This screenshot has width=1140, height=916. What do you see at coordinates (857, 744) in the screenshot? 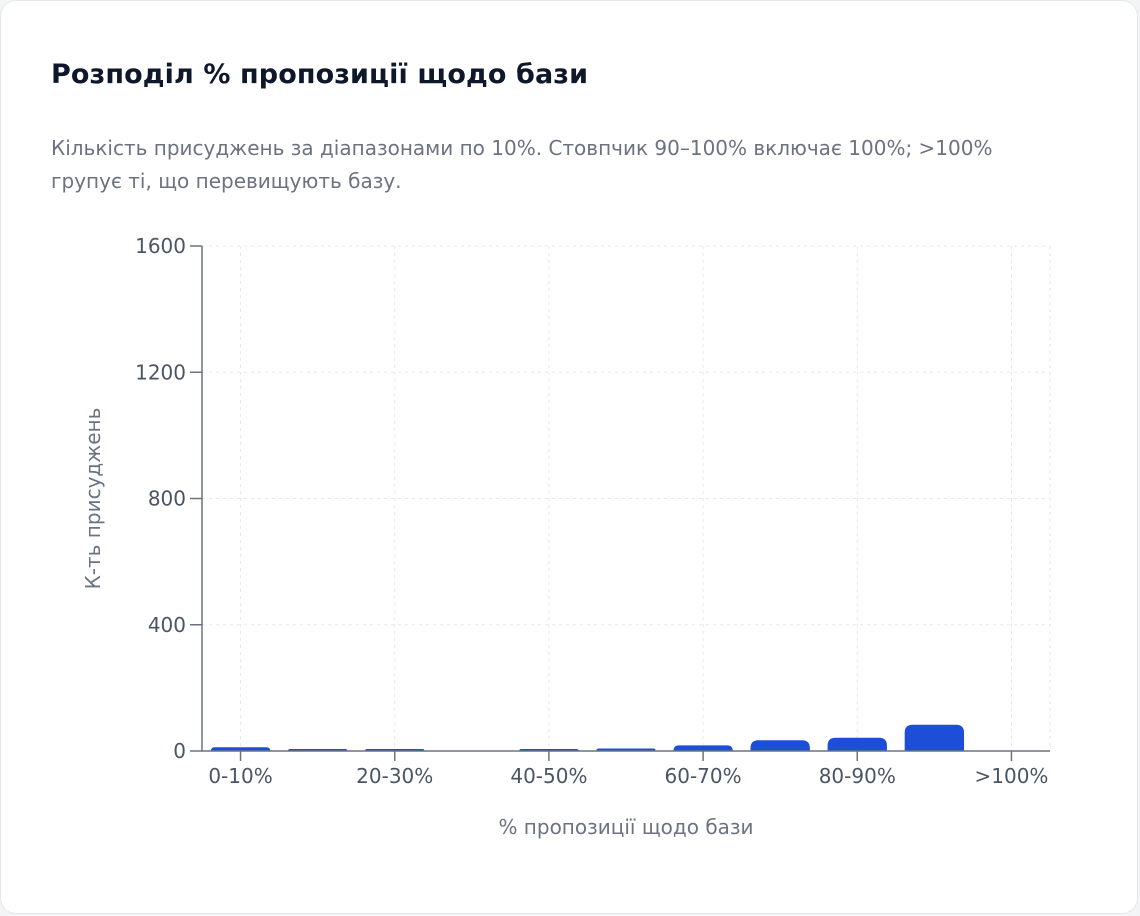
I see `bar-80-90%` at bounding box center [857, 744].